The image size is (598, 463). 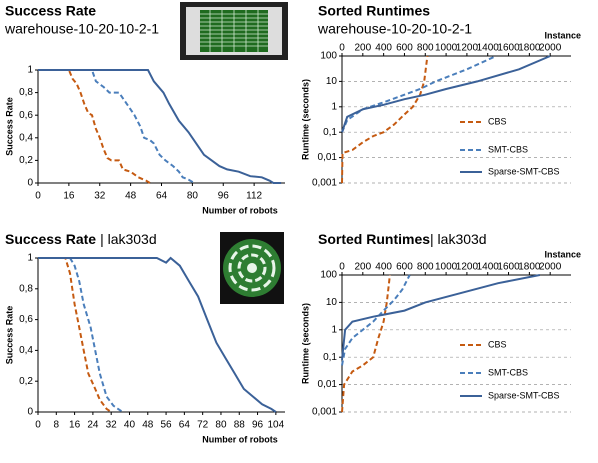 What do you see at coordinates (276, 425) in the screenshot?
I see `x-tick-label: 104` at bounding box center [276, 425].